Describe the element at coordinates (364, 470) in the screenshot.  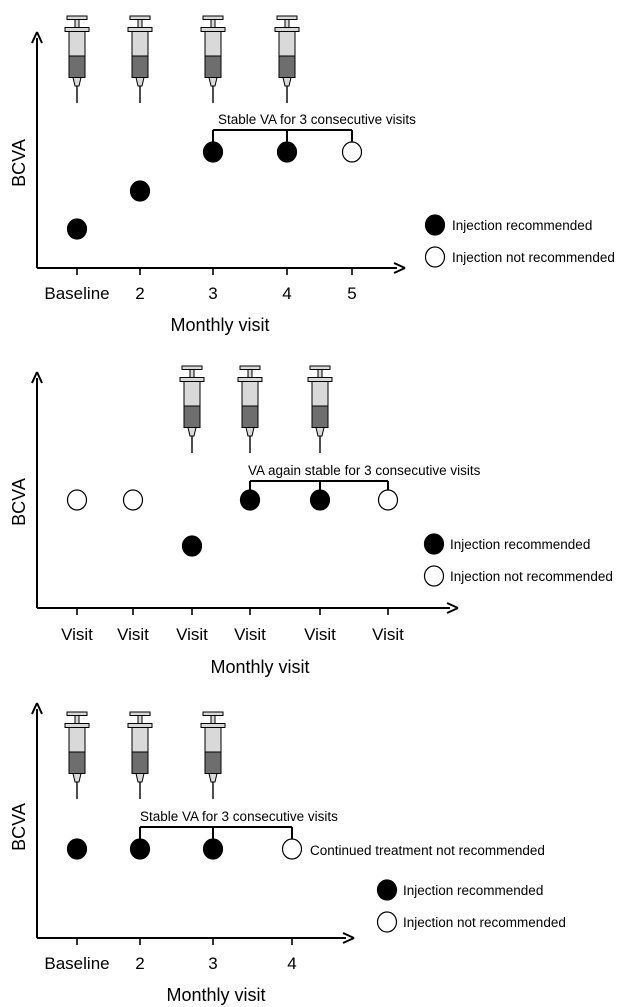
I see `bracket-label: VA again stable for 3 consecutive visits` at that location.